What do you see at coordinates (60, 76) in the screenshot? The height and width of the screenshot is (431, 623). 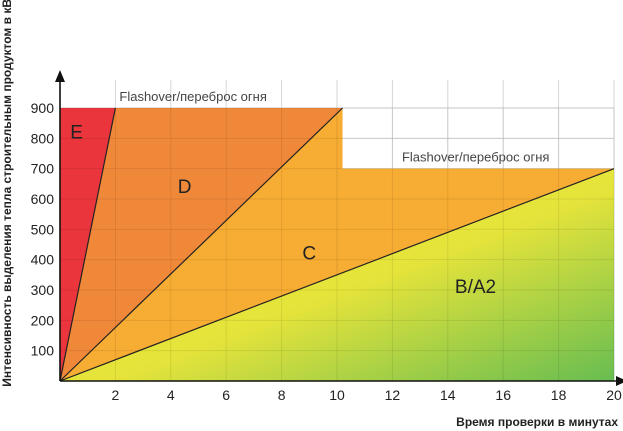 I see `y-axis-arrow-icon` at bounding box center [60, 76].